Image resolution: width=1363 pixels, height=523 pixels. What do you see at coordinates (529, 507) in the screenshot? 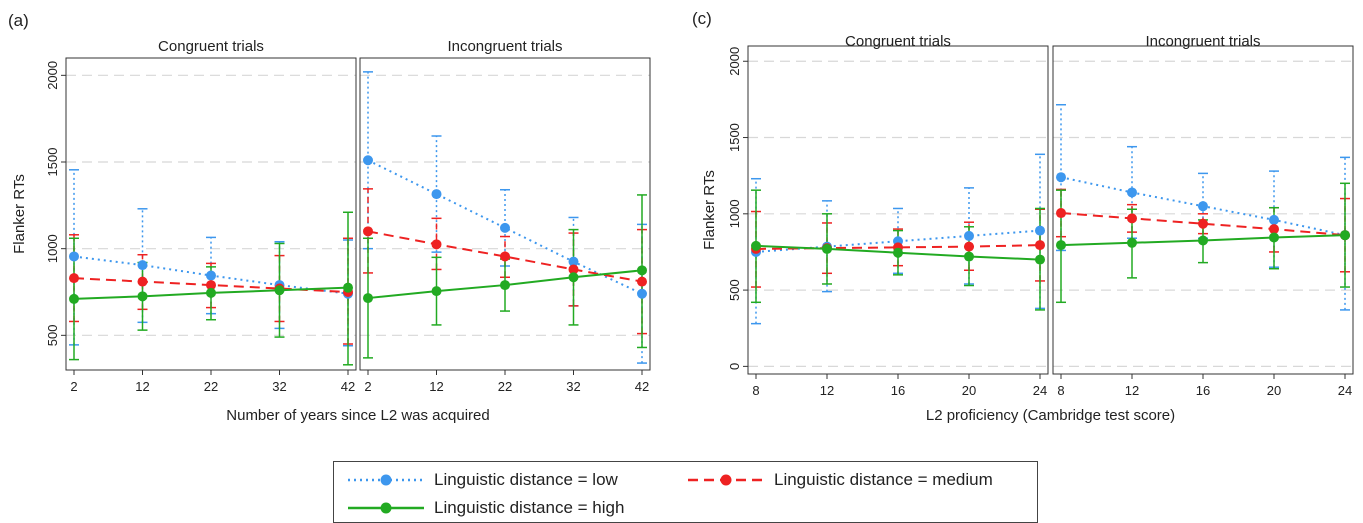
I see `legend-label-high: Linguistic distance = high` at bounding box center [529, 507].